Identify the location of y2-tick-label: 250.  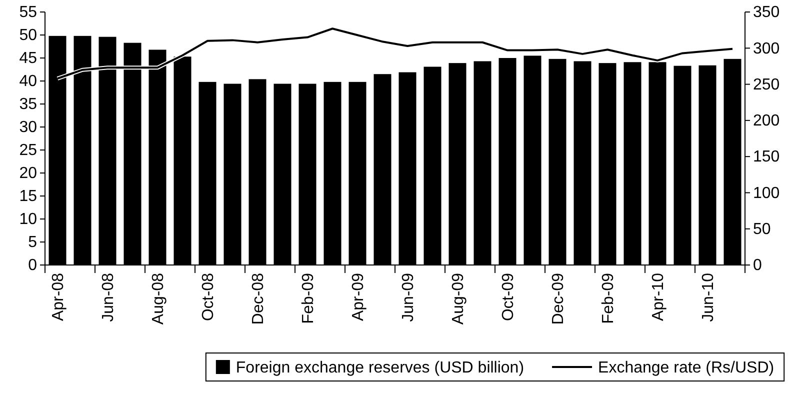
(766, 85).